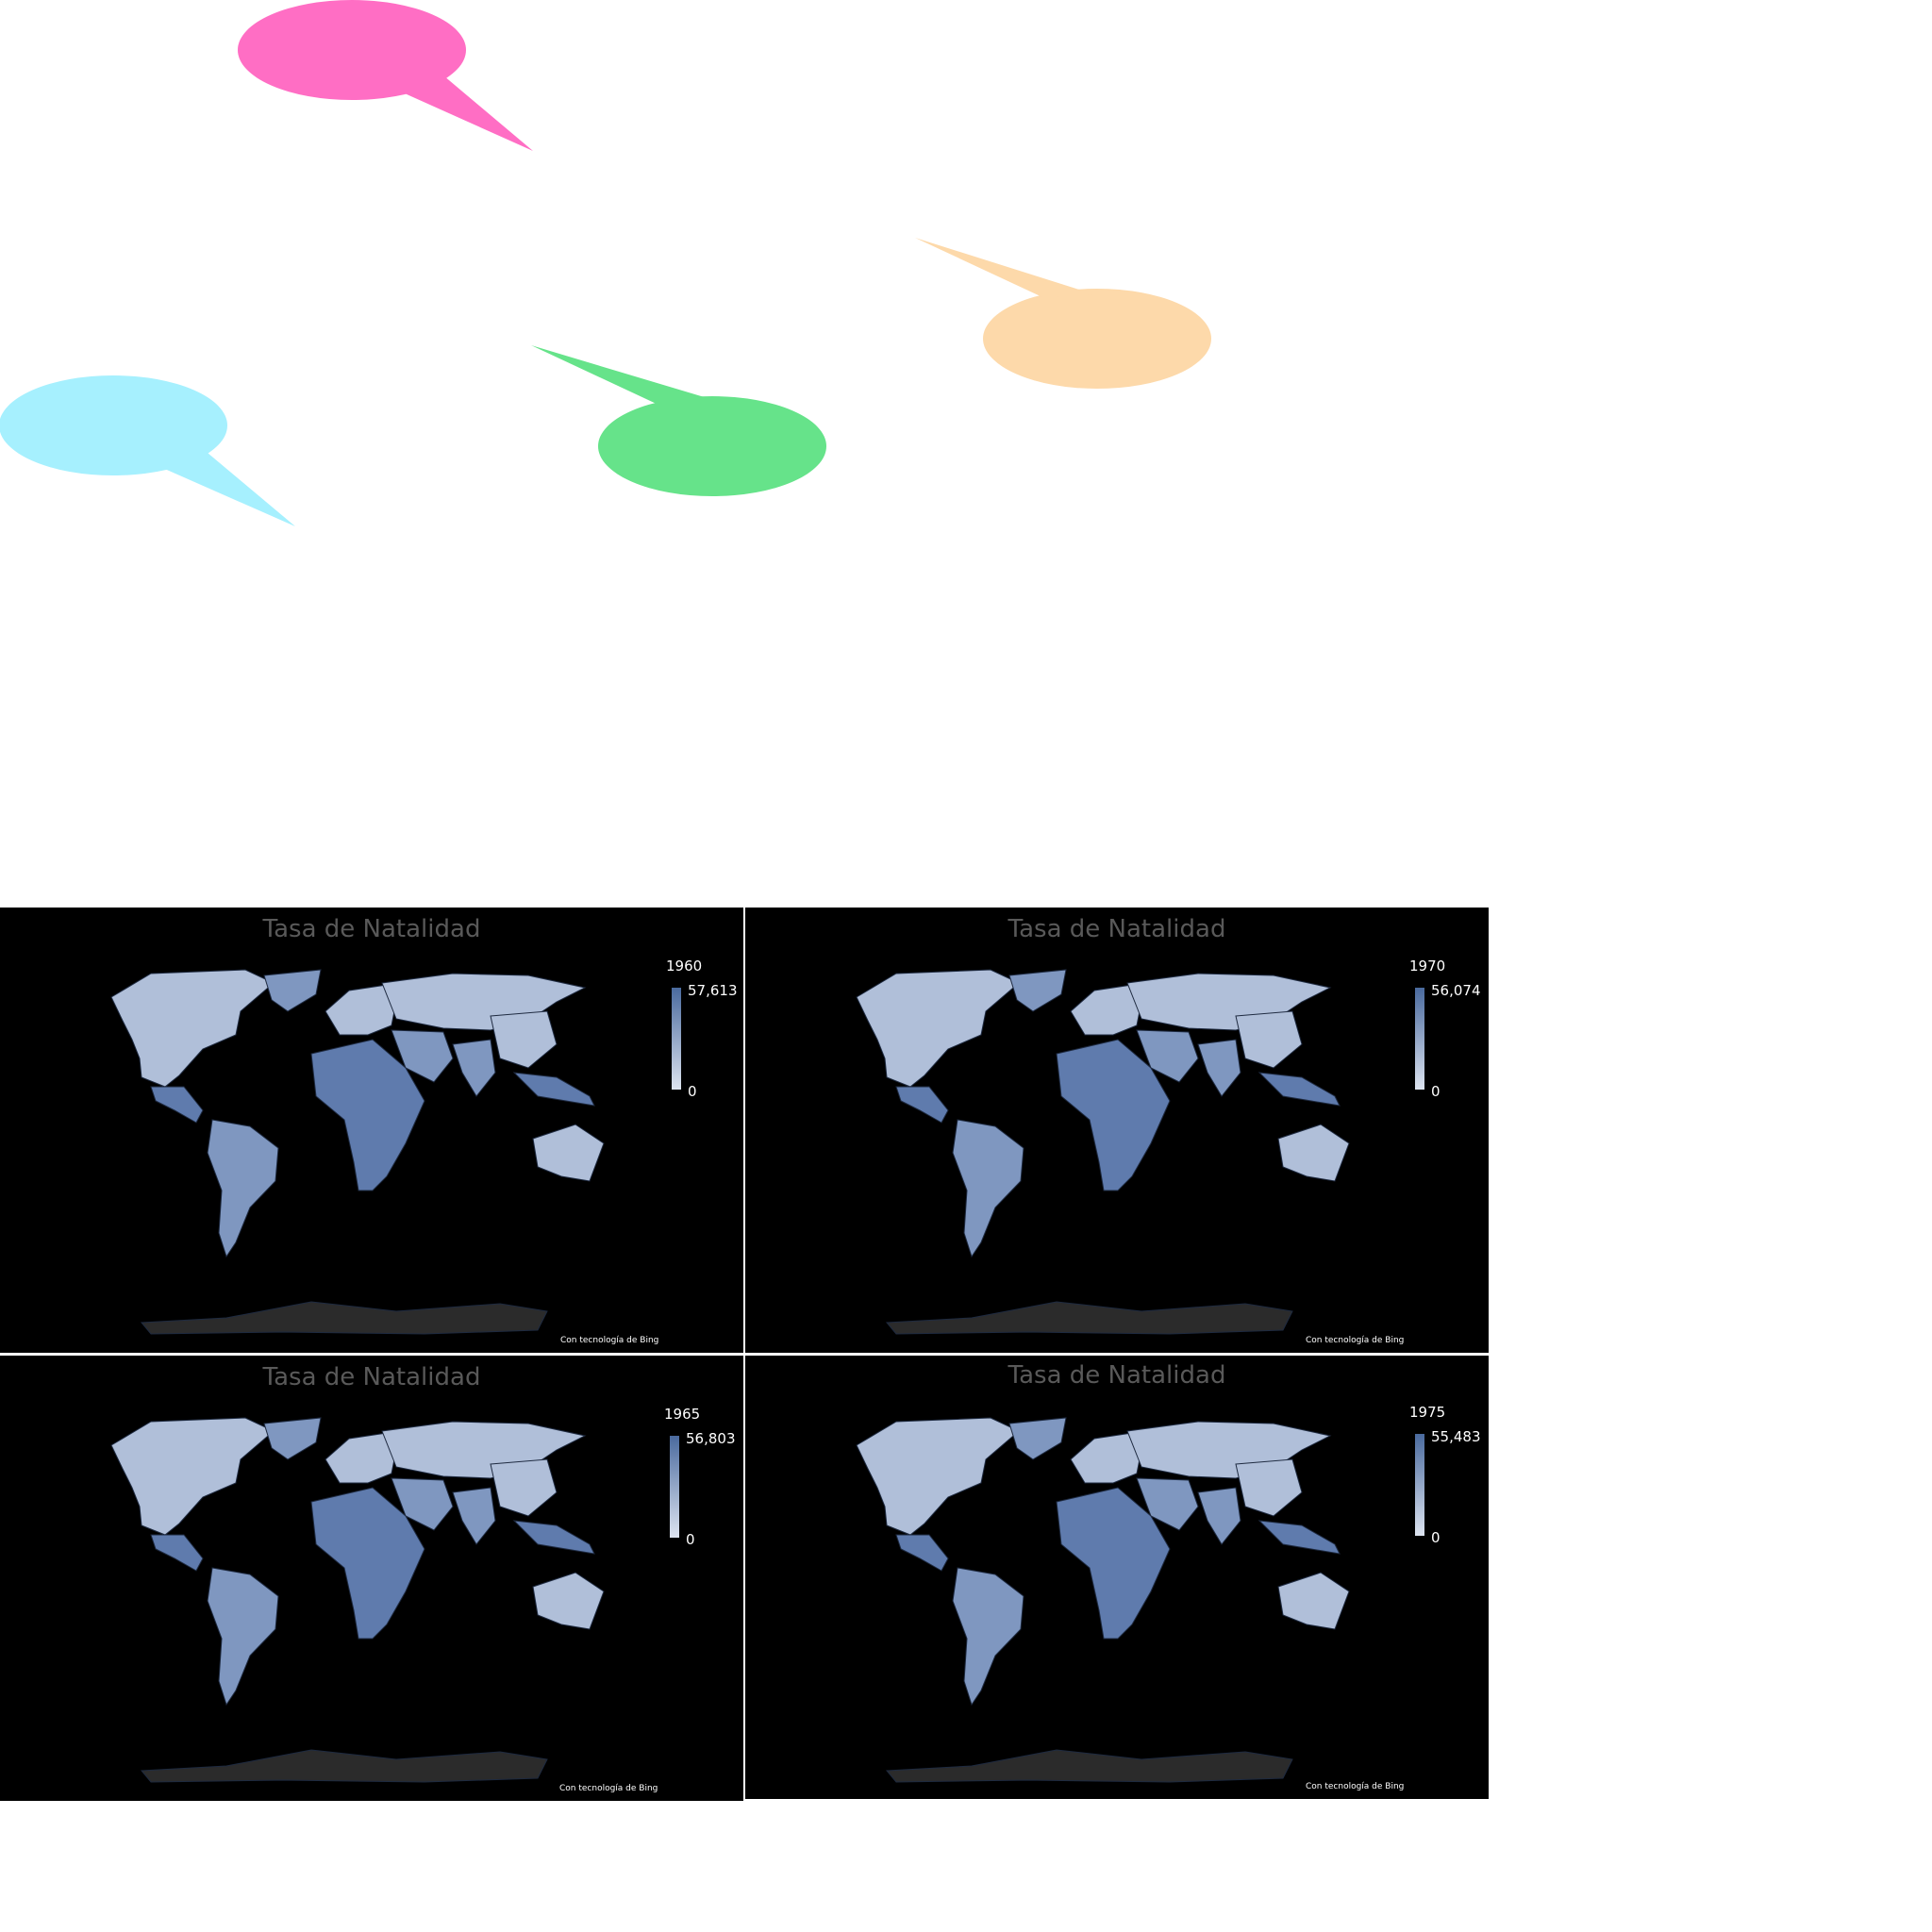 This screenshot has width=1932, height=1932. I want to click on legend-year: 1975, so click(1427, 1412).